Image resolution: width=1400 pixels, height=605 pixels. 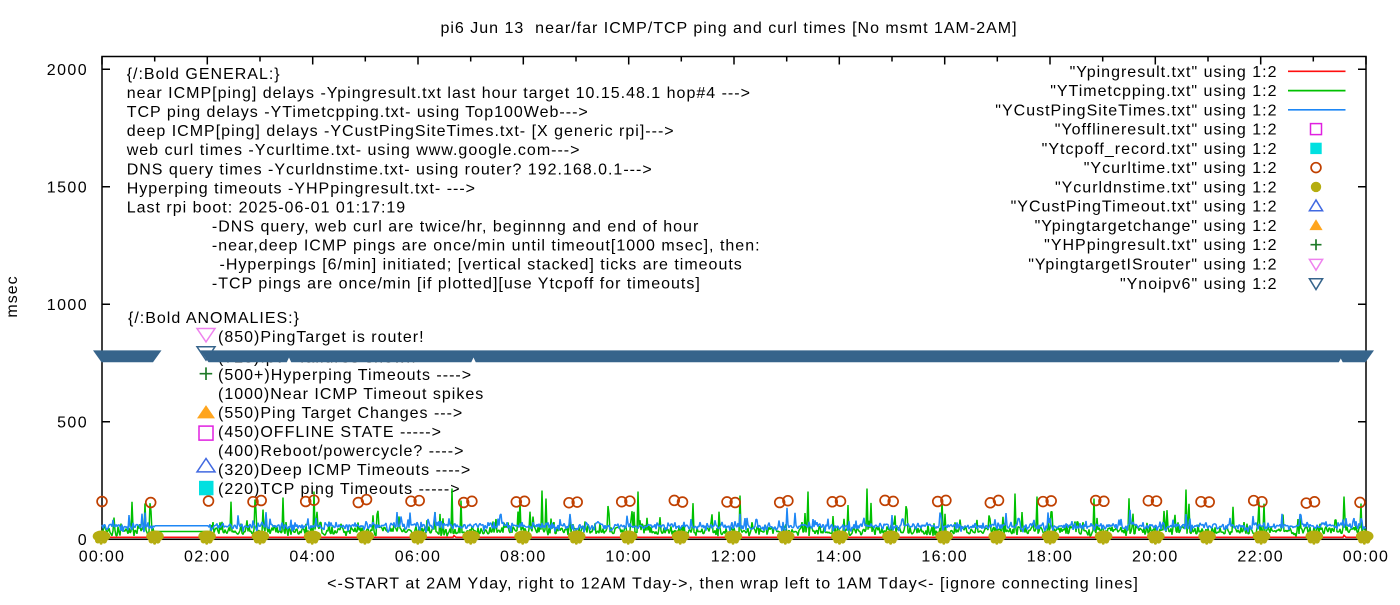 What do you see at coordinates (12, 296) in the screenshot?
I see `svg-text: msec` at bounding box center [12, 296].